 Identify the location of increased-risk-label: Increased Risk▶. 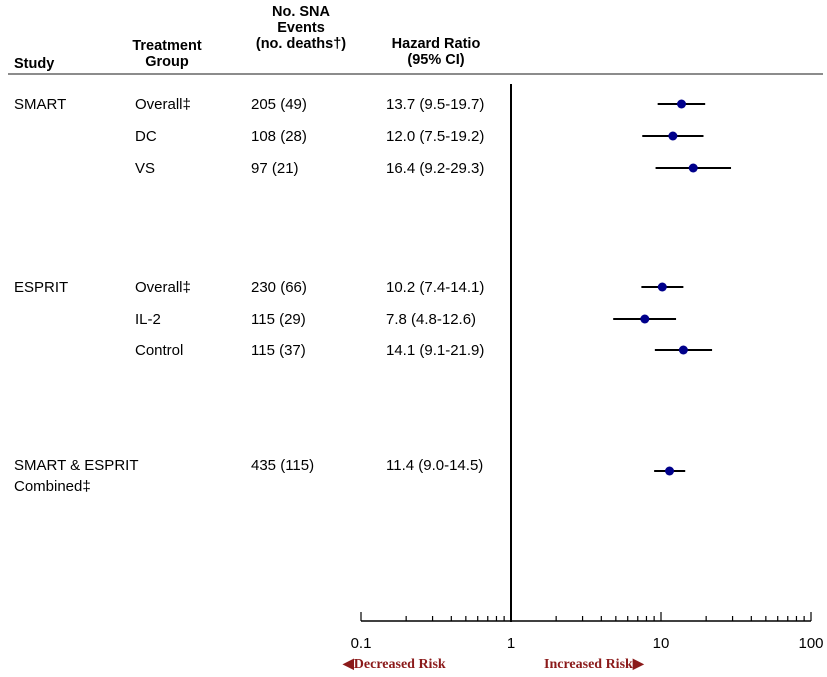
(594, 664).